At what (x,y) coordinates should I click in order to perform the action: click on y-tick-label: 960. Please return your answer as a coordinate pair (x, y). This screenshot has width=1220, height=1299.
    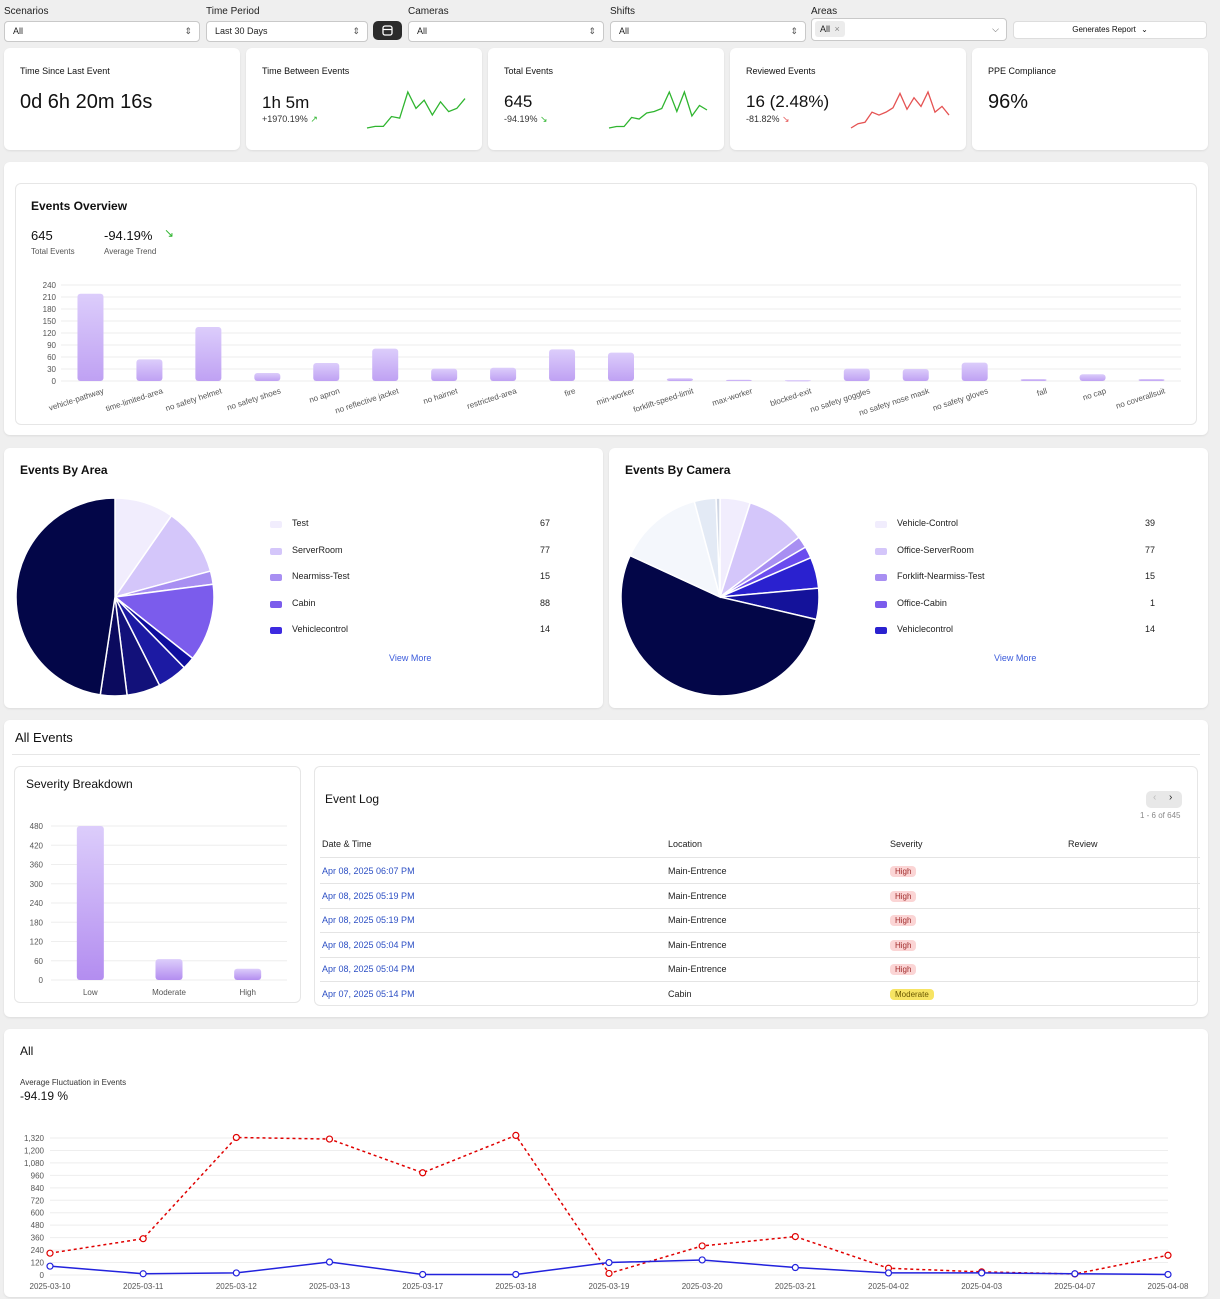
    Looking at the image, I should click on (38, 1175).